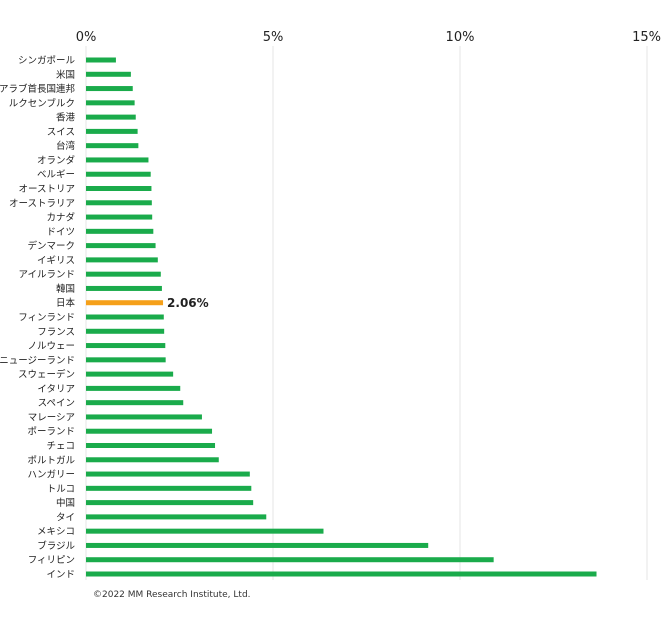 Image resolution: width=665 pixels, height=623 pixels. What do you see at coordinates (46, 318) in the screenshot?
I see `category-label: フィンランド` at bounding box center [46, 318].